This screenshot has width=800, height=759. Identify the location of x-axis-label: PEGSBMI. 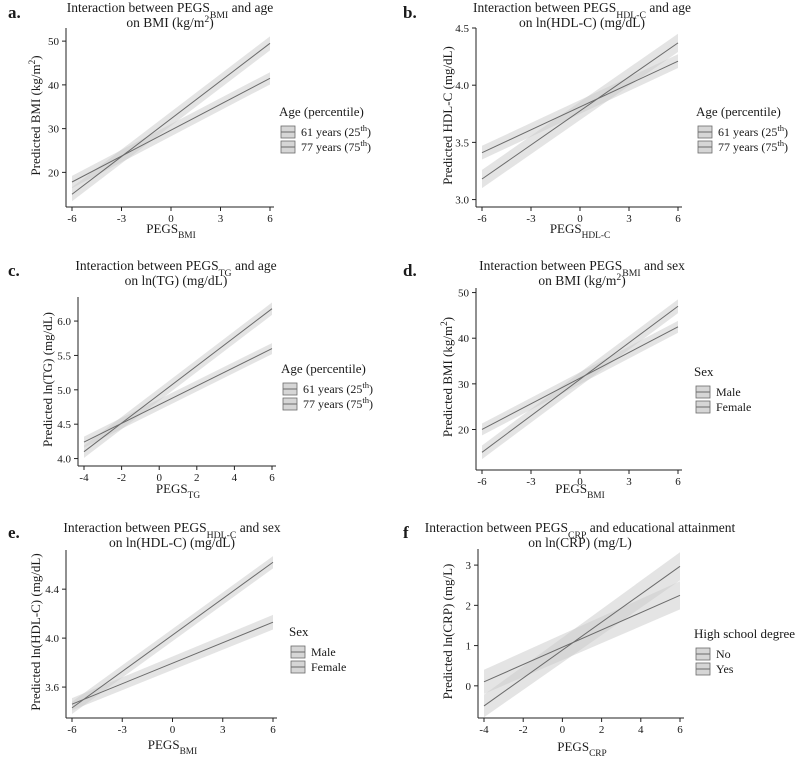
(170, 231).